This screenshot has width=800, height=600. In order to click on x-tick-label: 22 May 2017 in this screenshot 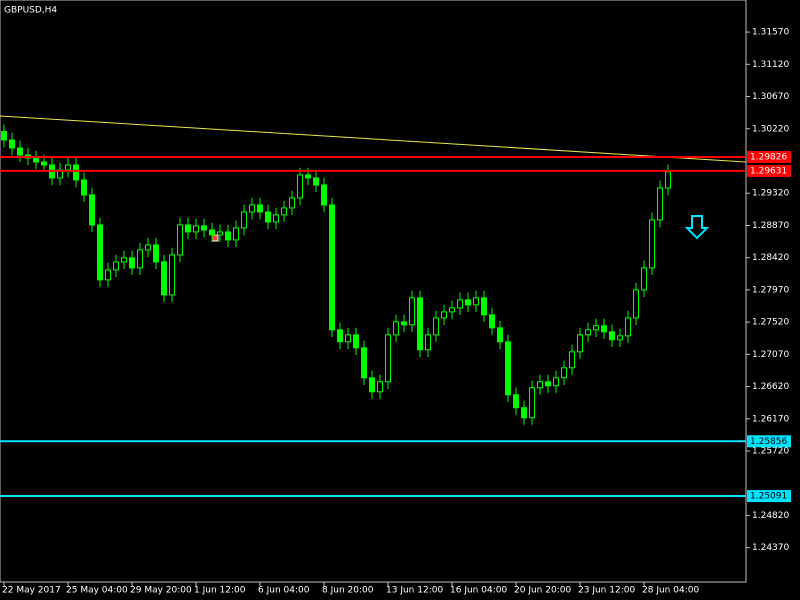, I will do `click(31, 591)`.